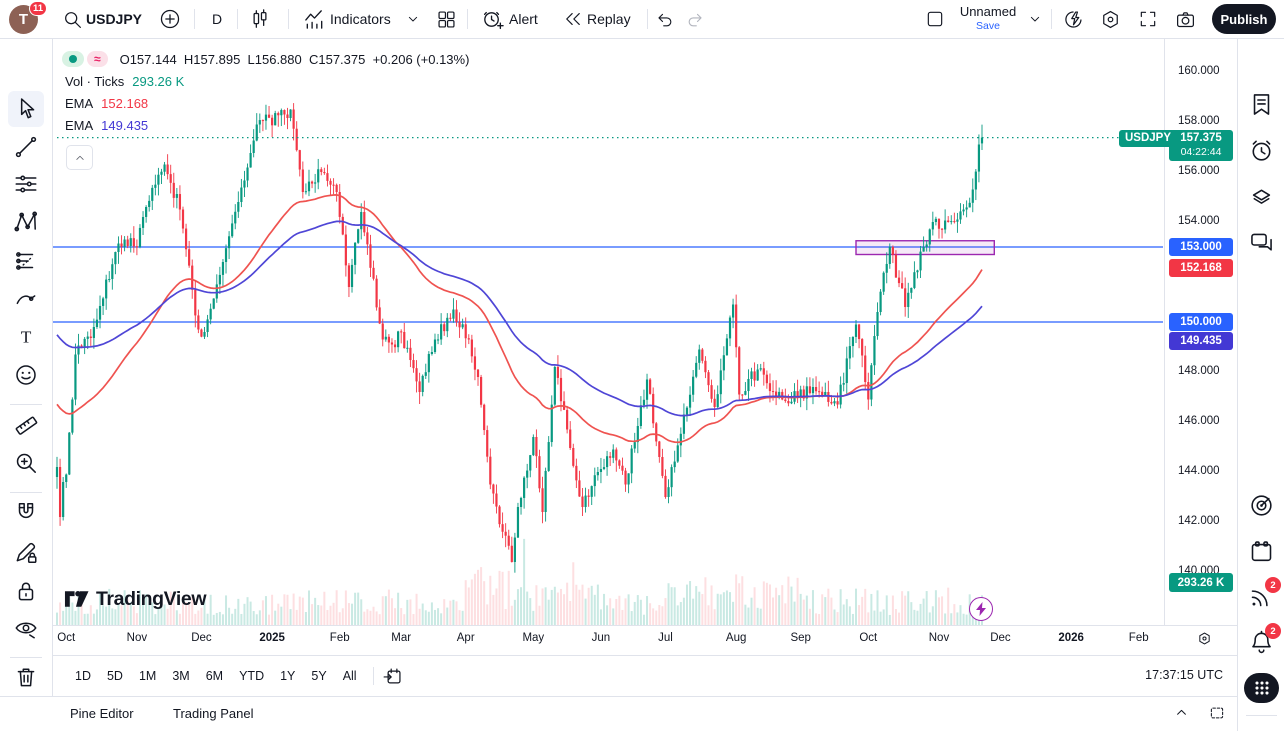  Describe the element at coordinates (1264, 639) in the screenshot. I see `notifications-button: 2` at that location.